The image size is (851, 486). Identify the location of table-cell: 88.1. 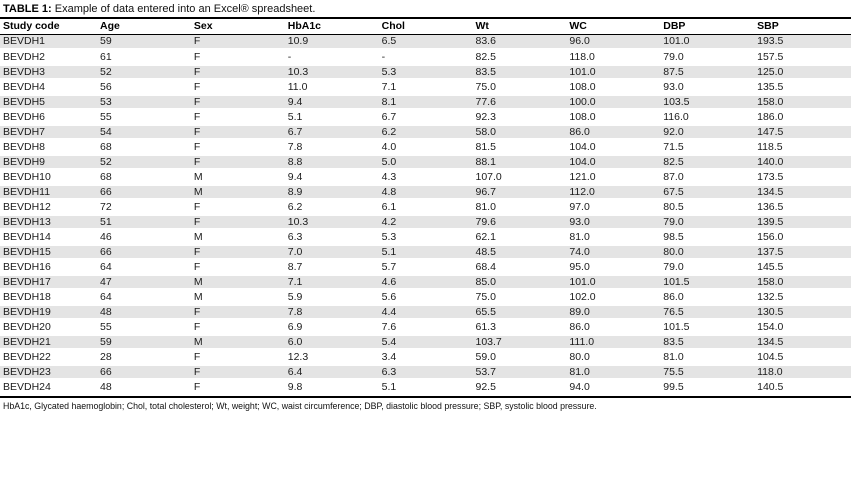
(522, 162).